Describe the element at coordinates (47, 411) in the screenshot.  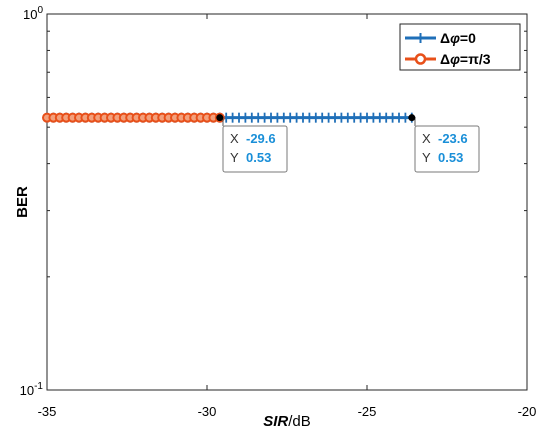
I see `x-tick-label: -35` at that location.